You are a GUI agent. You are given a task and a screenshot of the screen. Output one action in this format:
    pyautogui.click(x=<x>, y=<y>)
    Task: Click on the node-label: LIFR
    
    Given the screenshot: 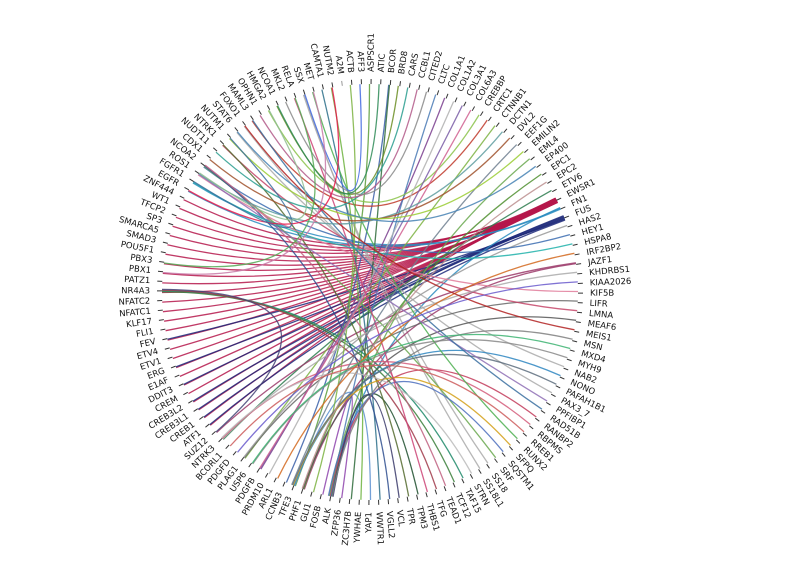 What is the action you would take?
    pyautogui.click(x=598, y=304)
    